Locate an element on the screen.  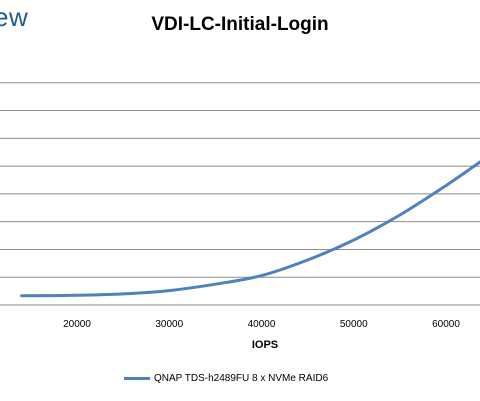
x-tick-label: 60000 is located at coordinates (446, 324).